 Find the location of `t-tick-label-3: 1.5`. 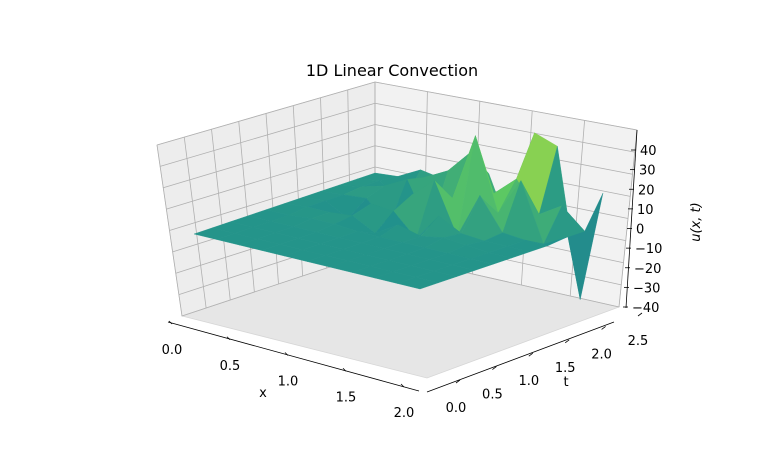

t-tick-label-3: 1.5 is located at coordinates (565, 368).